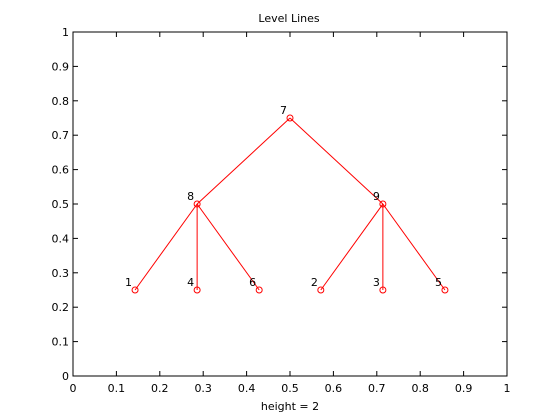  What do you see at coordinates (65, 32) in the screenshot?
I see `y-tick-label: 1` at bounding box center [65, 32].